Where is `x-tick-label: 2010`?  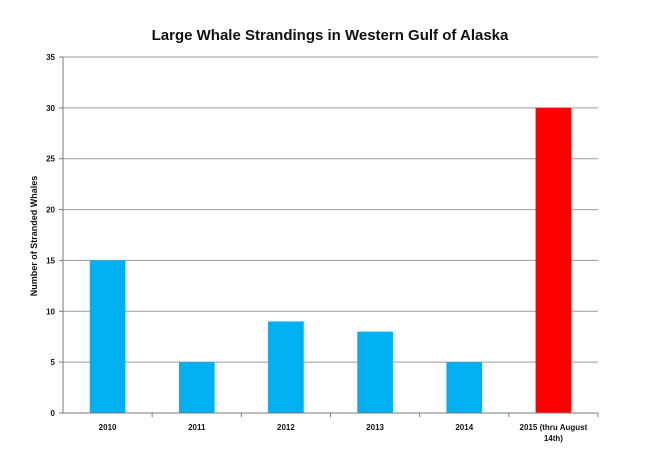
x-tick-label: 2010 is located at coordinates (108, 427).